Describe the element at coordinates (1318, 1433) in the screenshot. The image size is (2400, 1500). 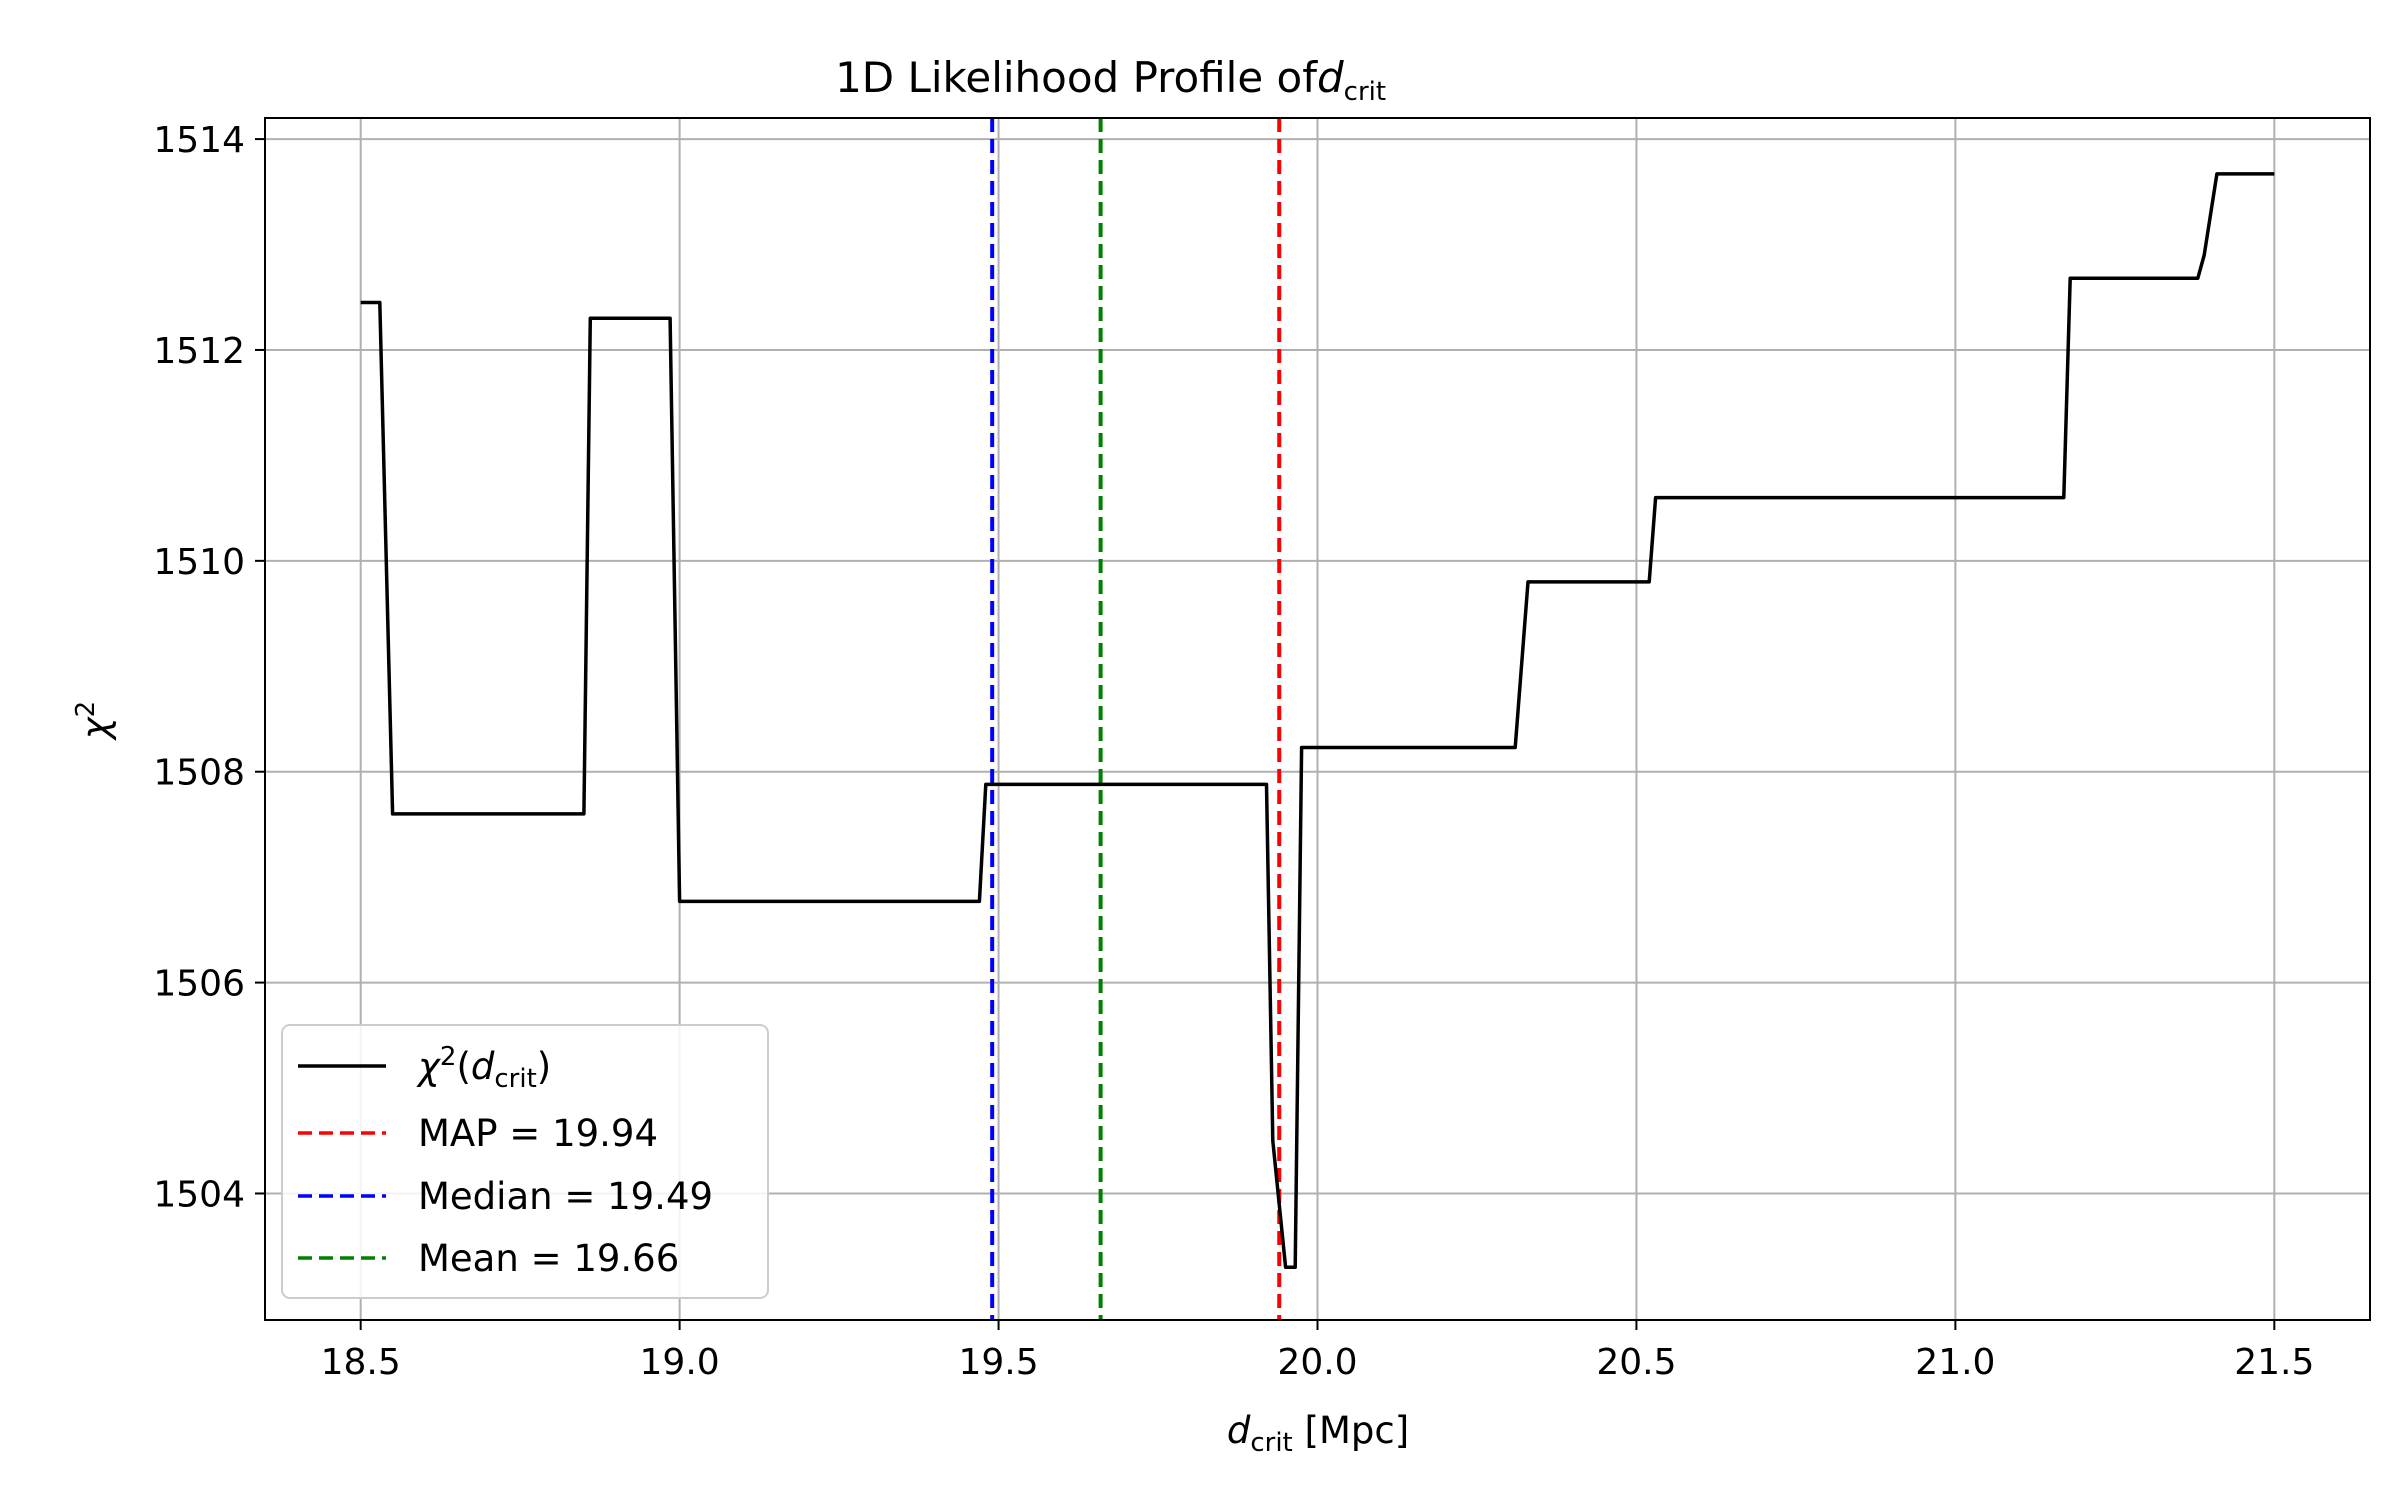
I see `x-axis-label: dcrit [Mpc]` at that location.